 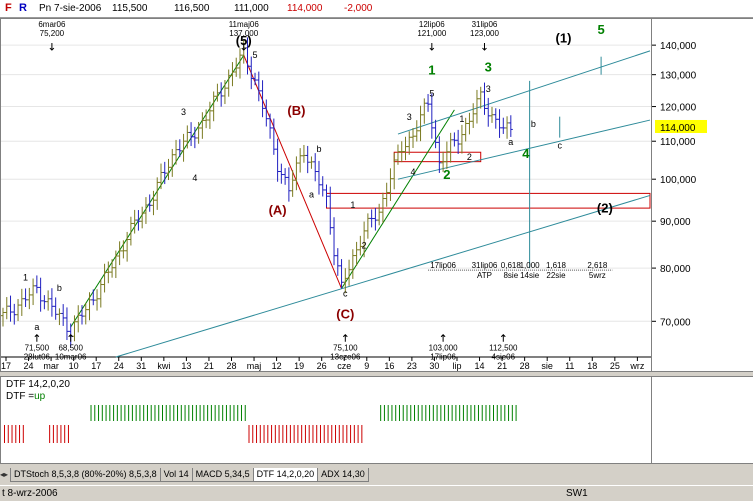 What do you see at coordinates (480, 366) in the screenshot?
I see `x-tick-label-21: 14` at bounding box center [480, 366].